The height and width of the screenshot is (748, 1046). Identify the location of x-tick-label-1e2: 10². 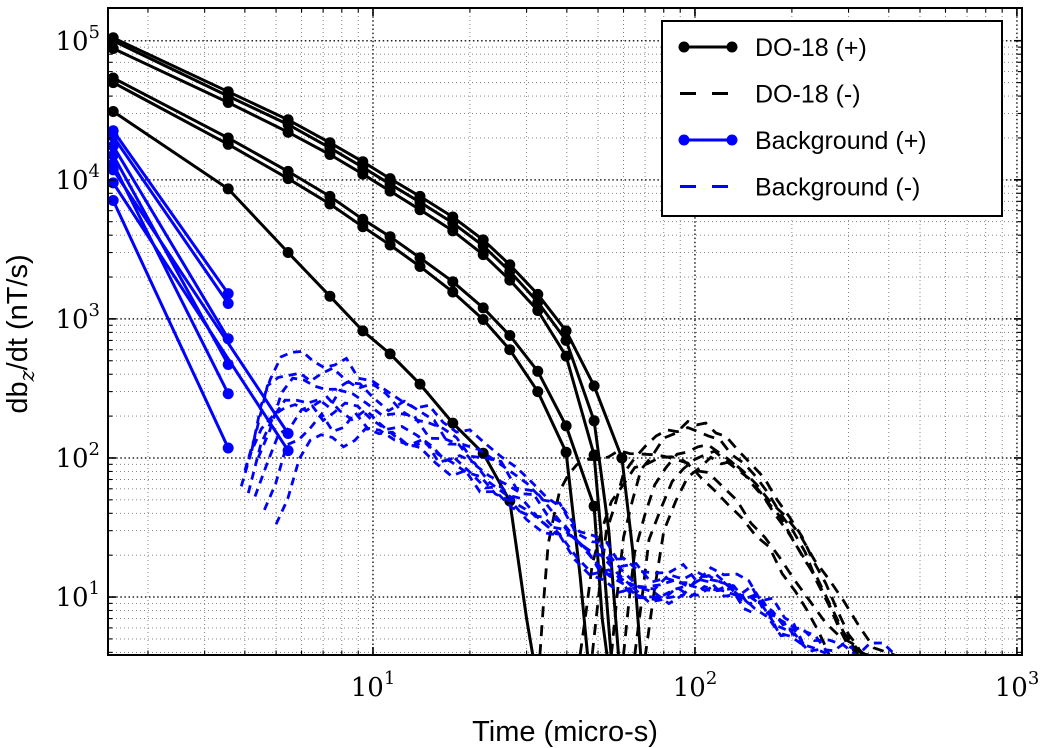
(695, 685).